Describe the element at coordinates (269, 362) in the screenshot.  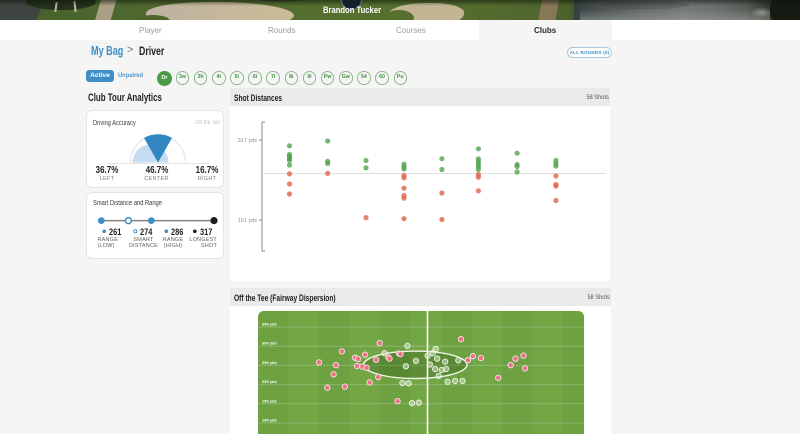
I see `svg-text: 250 yds` at that location.